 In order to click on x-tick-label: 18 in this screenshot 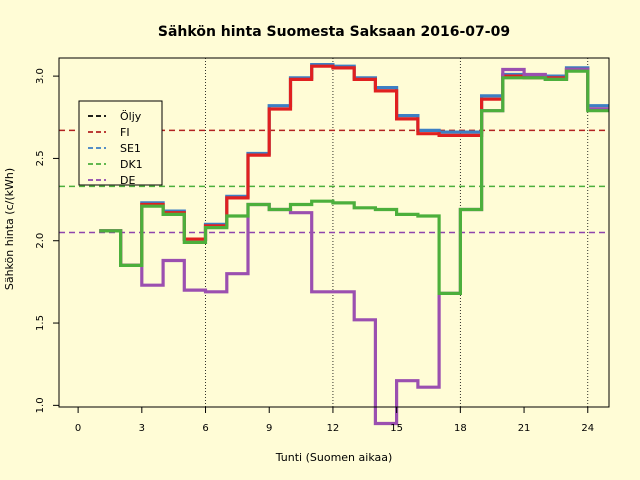, I will do `click(460, 428)`.